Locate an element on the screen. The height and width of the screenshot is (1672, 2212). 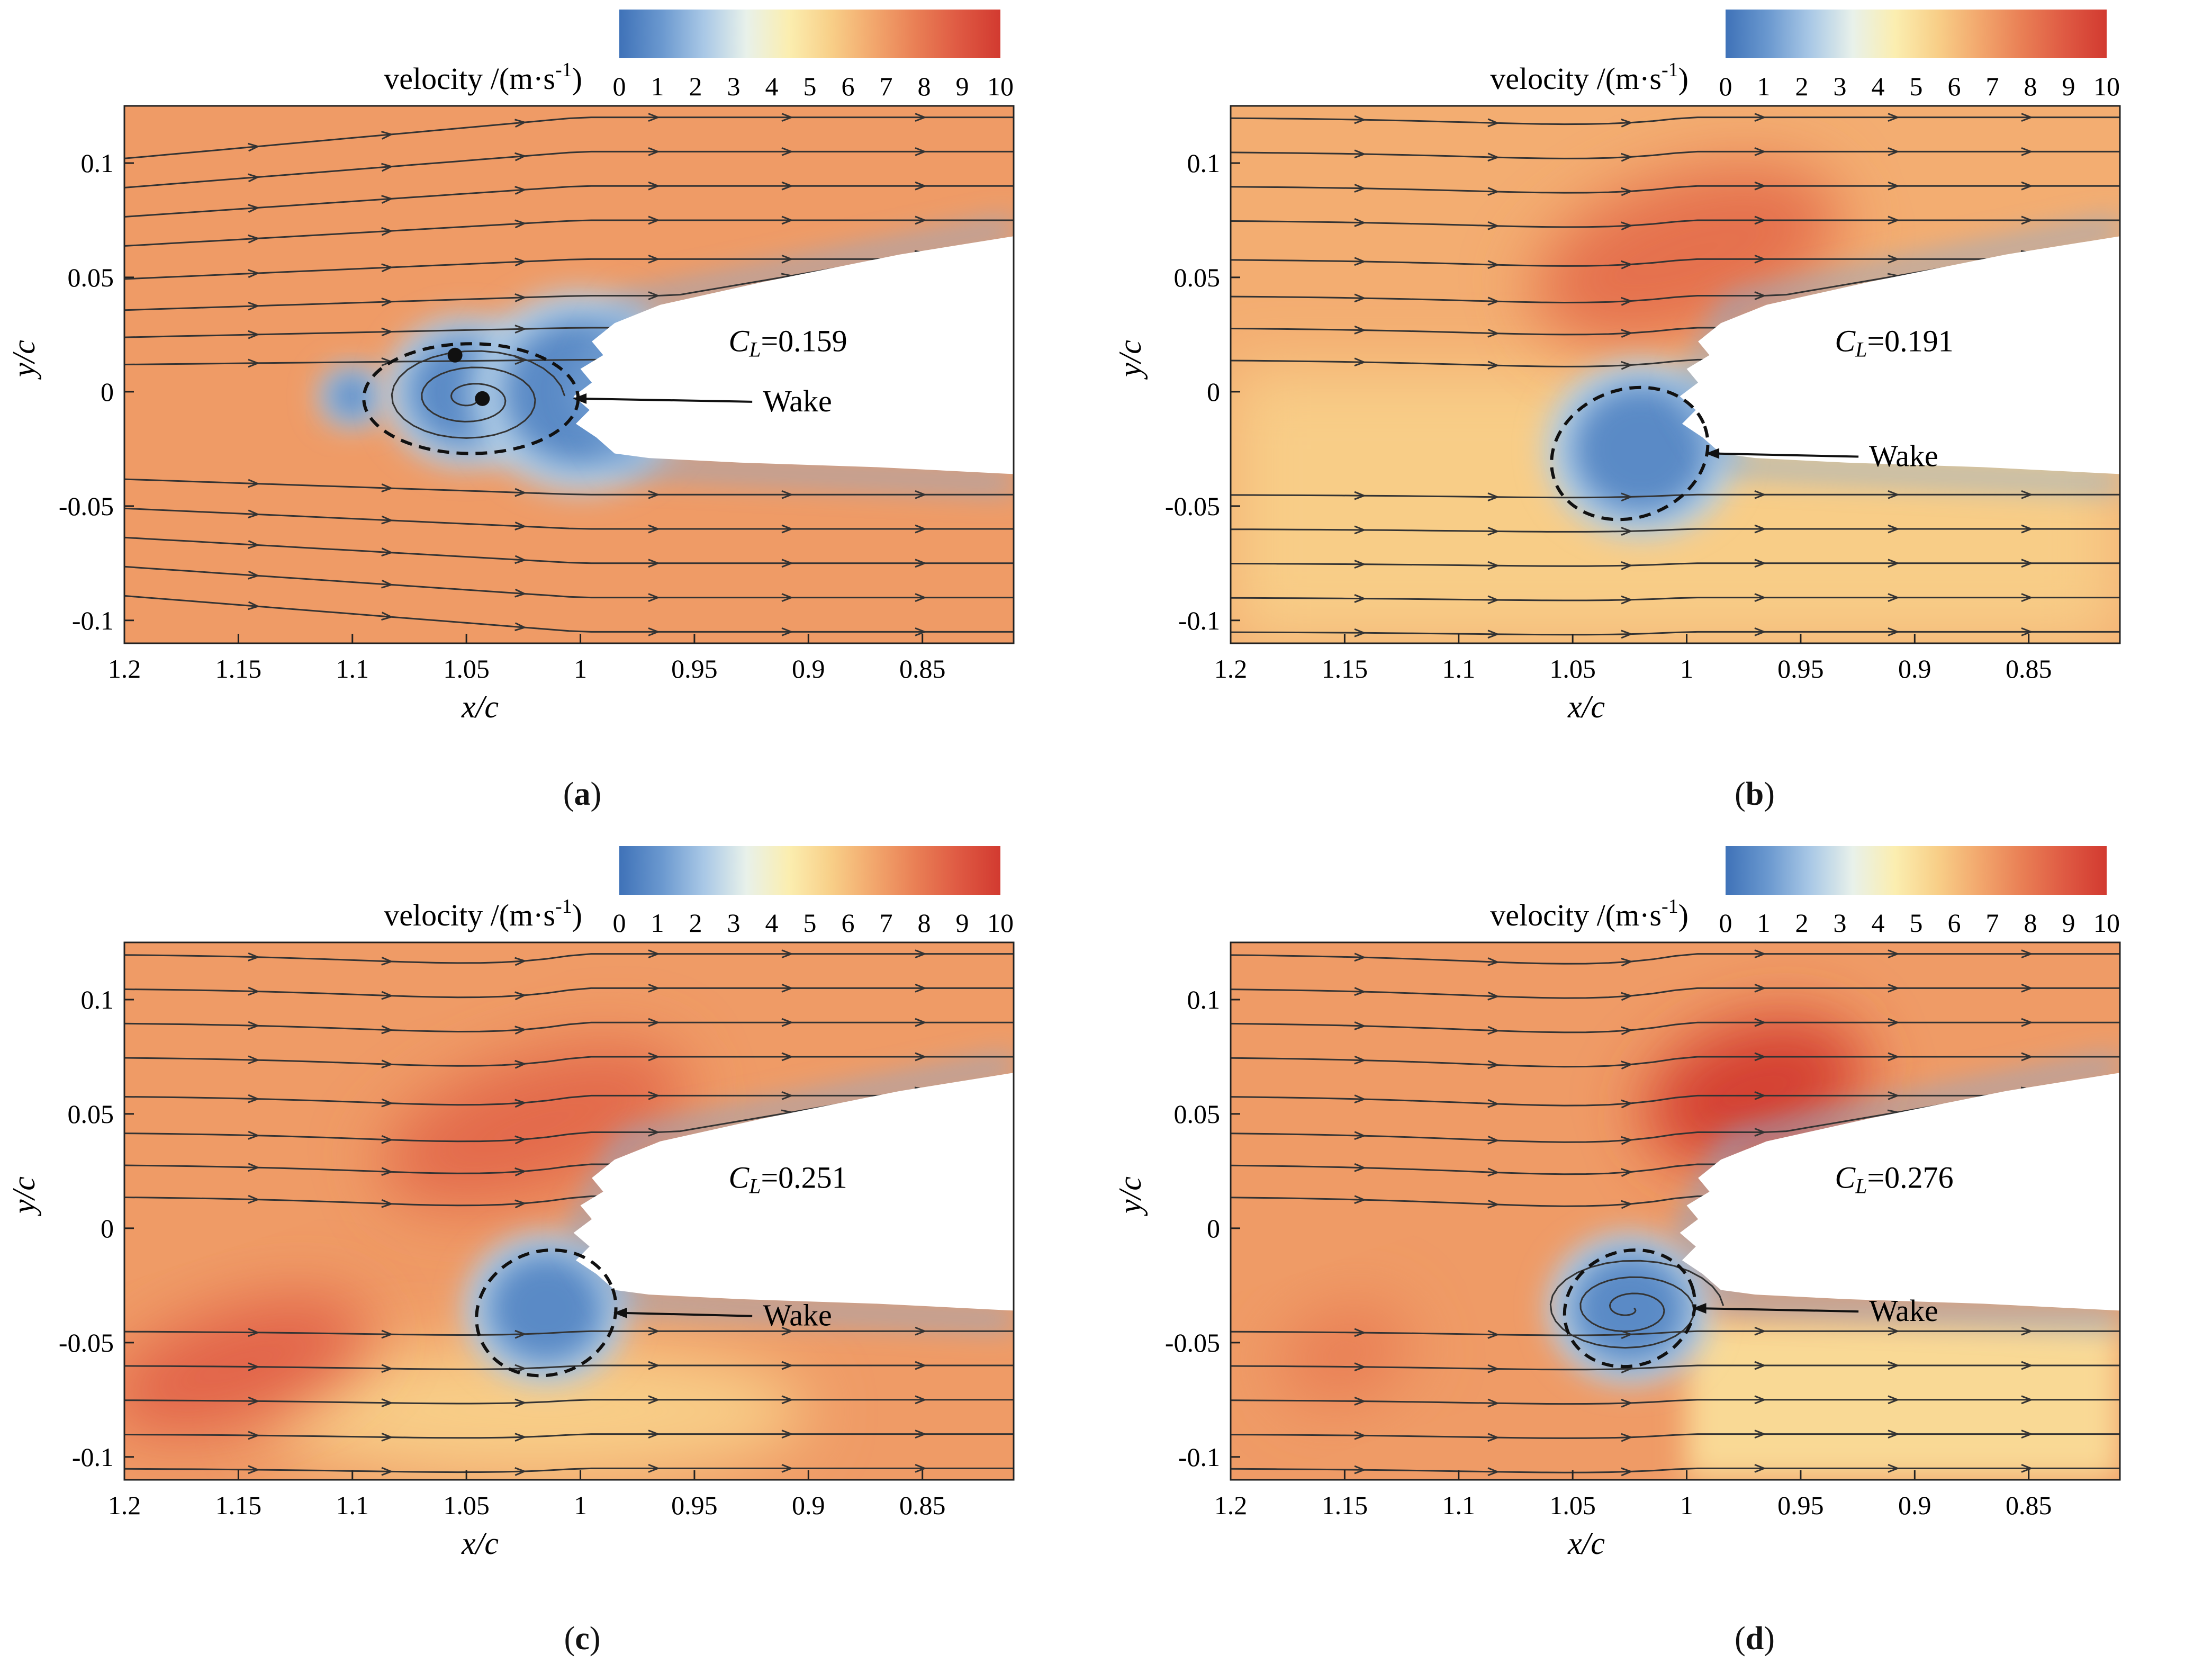
wake-ellipse is located at coordinates (1629, 1309).